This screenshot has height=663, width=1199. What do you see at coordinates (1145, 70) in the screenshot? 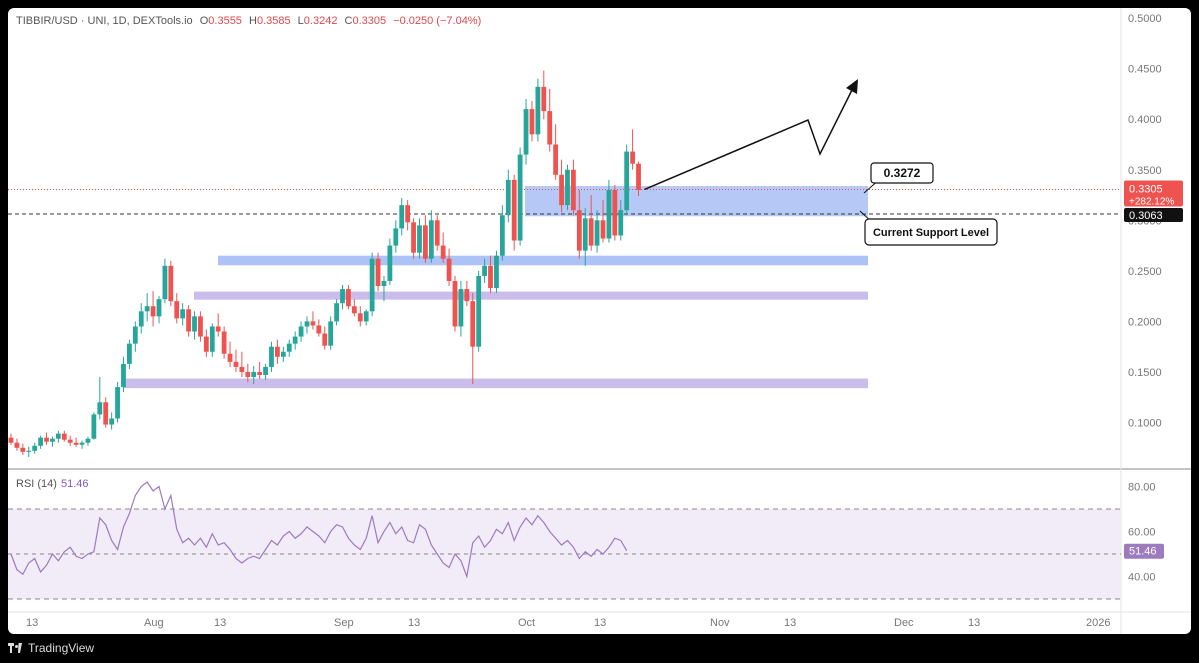
I see `price-tick-label: 0.4500` at bounding box center [1145, 70].